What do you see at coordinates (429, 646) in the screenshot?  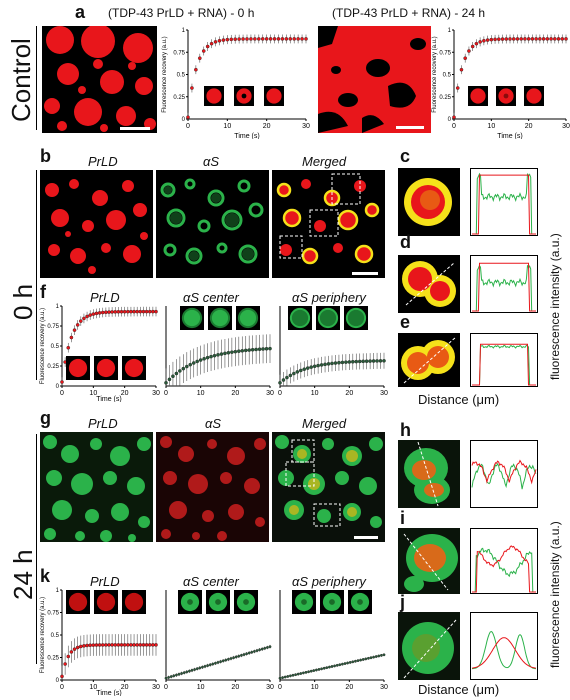 I see `image-j` at bounding box center [429, 646].